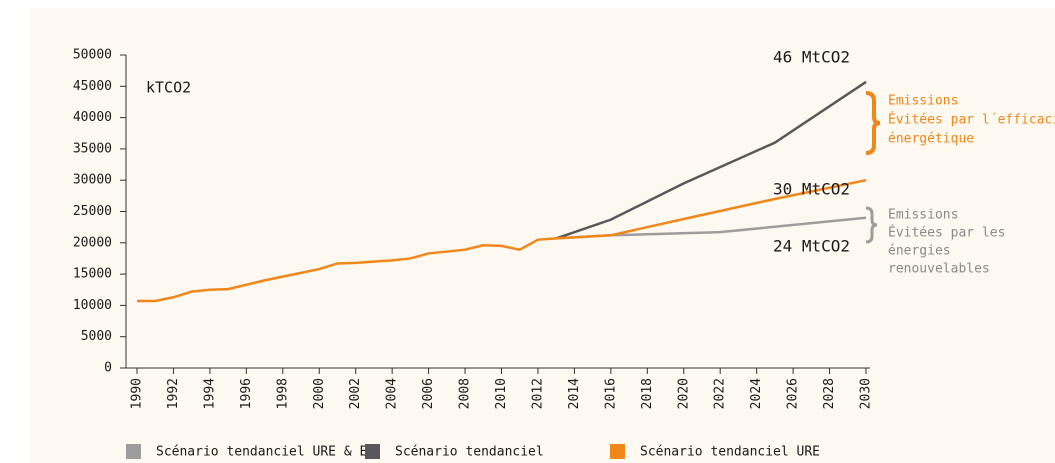  I want to click on renewables-label: renouvelables, so click(939, 269).